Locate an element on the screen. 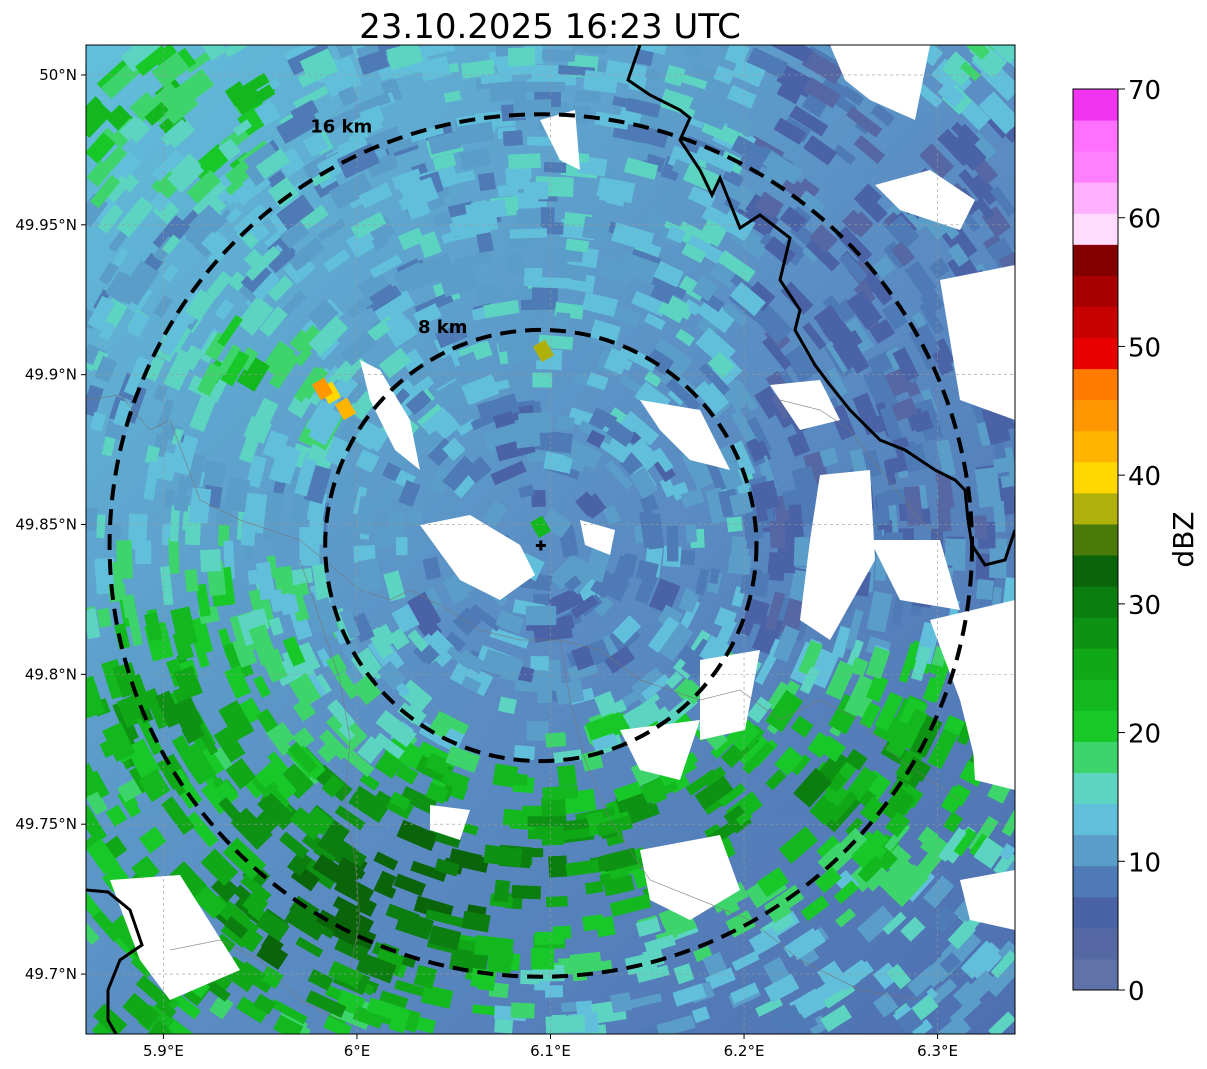  range-ring-label: 16 km is located at coordinates (341, 126).